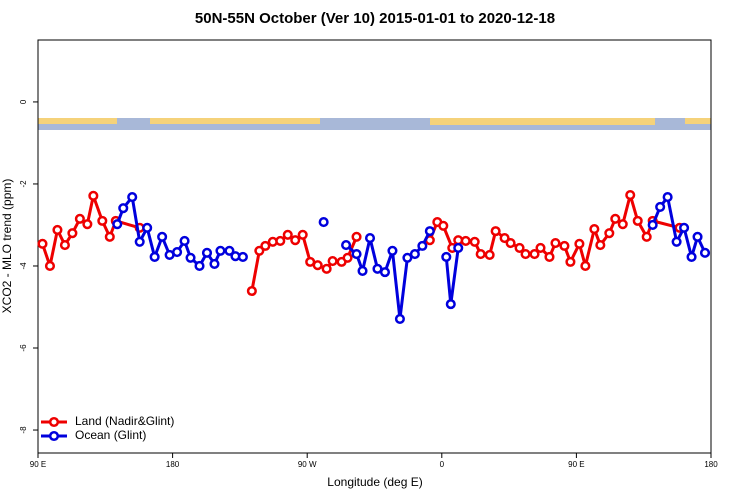  Describe the element at coordinates (374, 124) in the screenshot. I see `land-ocean-strip` at that location.